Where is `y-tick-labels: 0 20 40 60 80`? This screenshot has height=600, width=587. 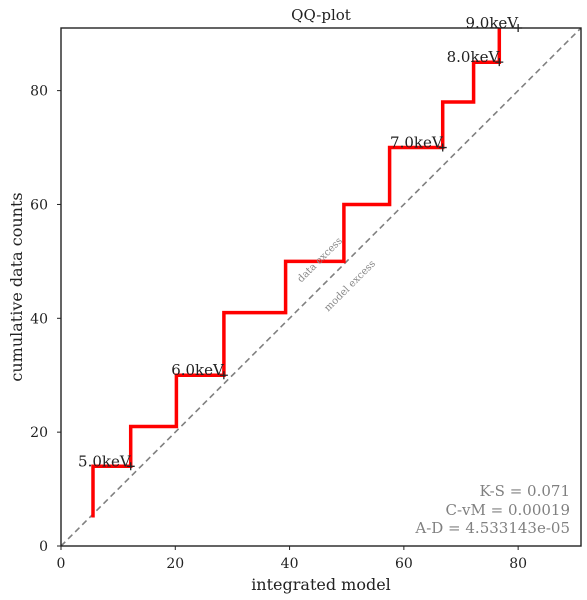
y-tick-labels: 0 20 40 60 80 is located at coordinates (45, 319).